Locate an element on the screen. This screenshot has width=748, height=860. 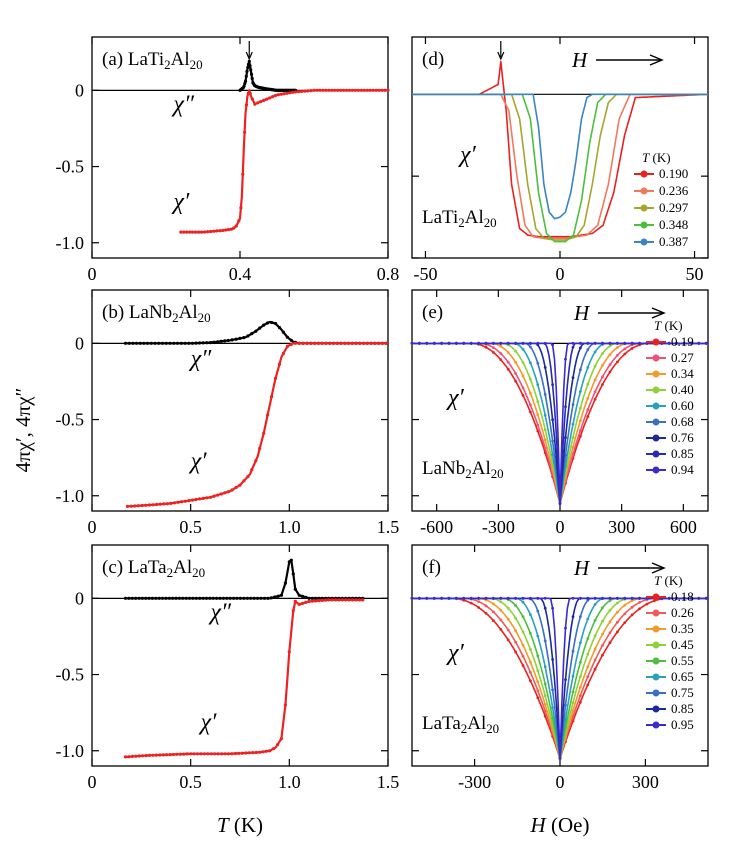
legend-entry: 0.40 is located at coordinates (682, 389).